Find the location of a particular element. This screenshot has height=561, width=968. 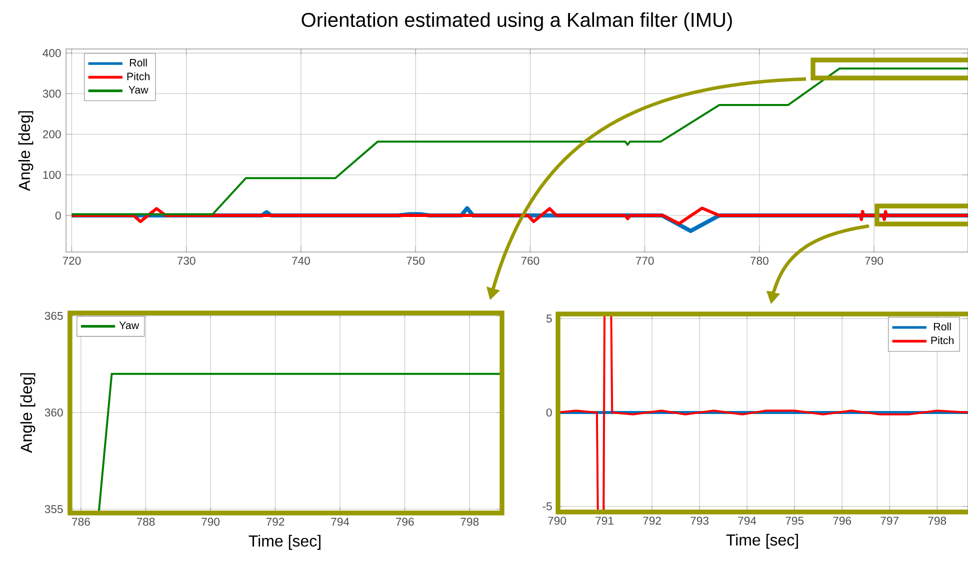

y-tick-label: 5 is located at coordinates (549, 318).